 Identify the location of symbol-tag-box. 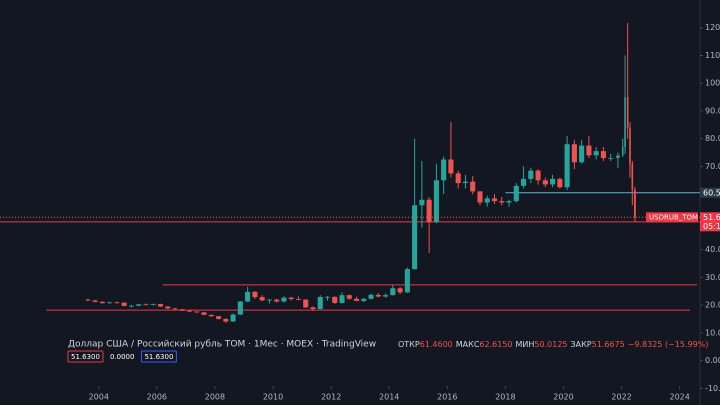
(672, 217).